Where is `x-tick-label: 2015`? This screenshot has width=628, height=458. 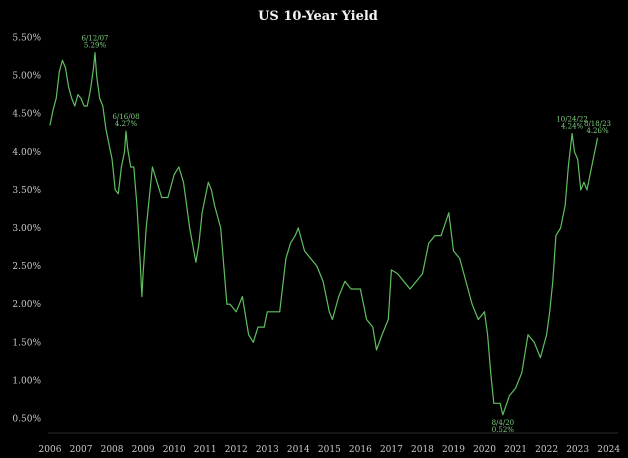
x-tick-label: 2015 is located at coordinates (329, 450).